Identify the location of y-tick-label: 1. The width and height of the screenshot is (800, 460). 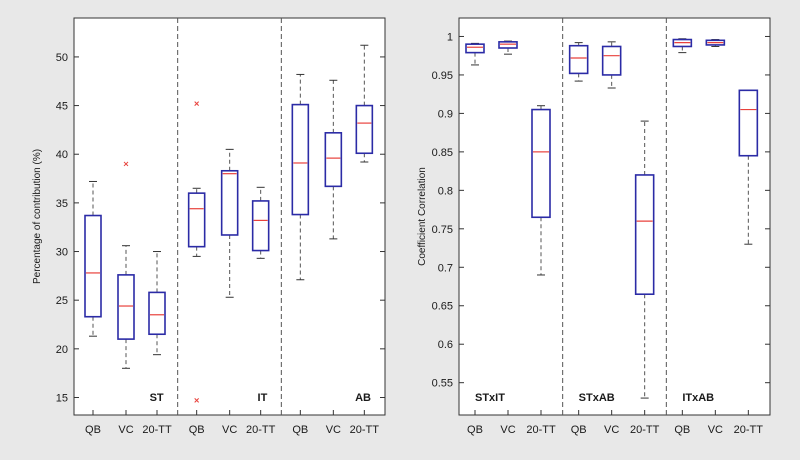
(450, 37).